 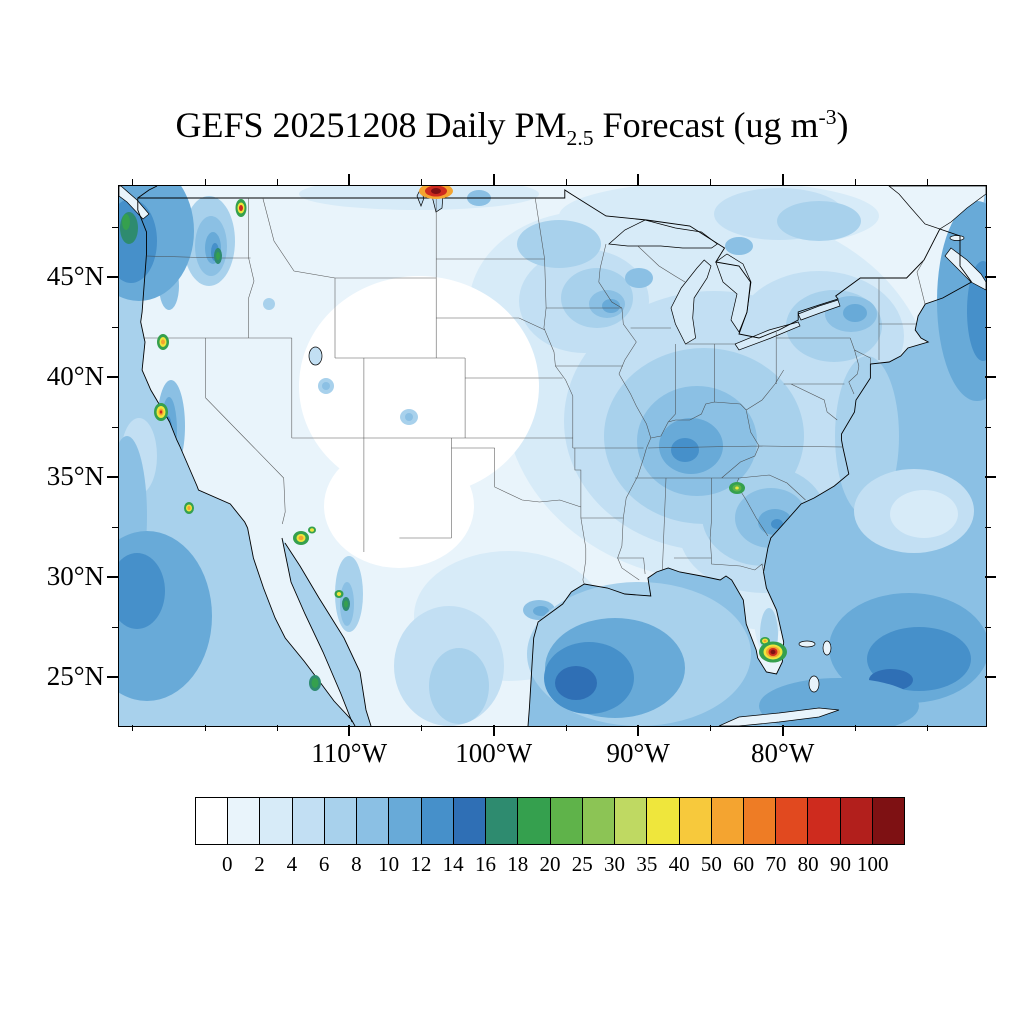 What do you see at coordinates (842, 125) in the screenshot?
I see `title-suffix: )` at bounding box center [842, 125].